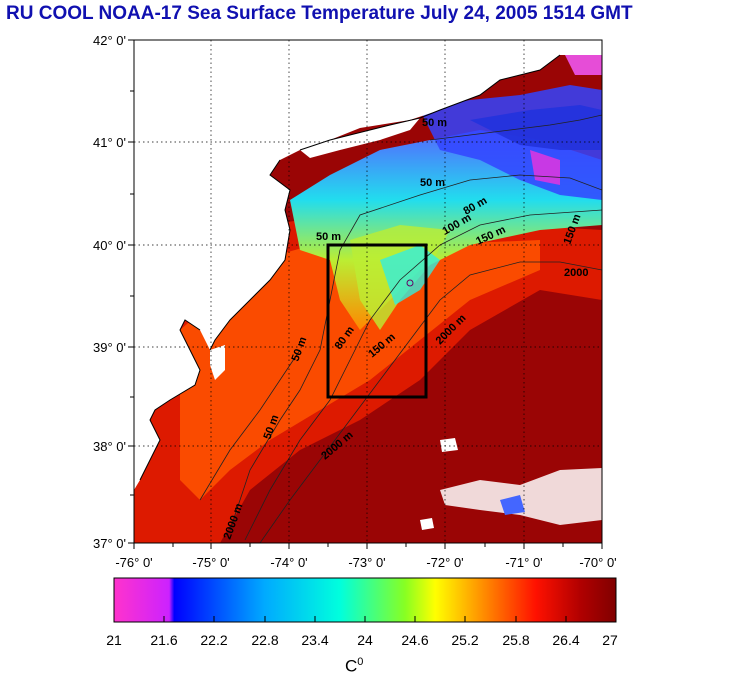 Image resolution: width=734 pixels, height=680 pixels. I want to click on lon-label: -76° 0', so click(133, 562).